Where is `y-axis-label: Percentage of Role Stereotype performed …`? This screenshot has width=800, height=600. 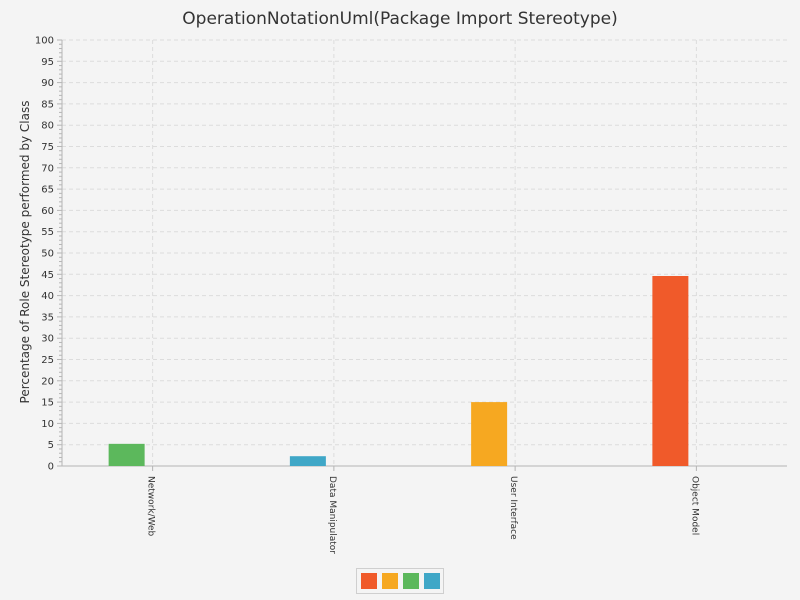 y-axis-label: Percentage of Role Stereotype performed … is located at coordinates (25, 252).